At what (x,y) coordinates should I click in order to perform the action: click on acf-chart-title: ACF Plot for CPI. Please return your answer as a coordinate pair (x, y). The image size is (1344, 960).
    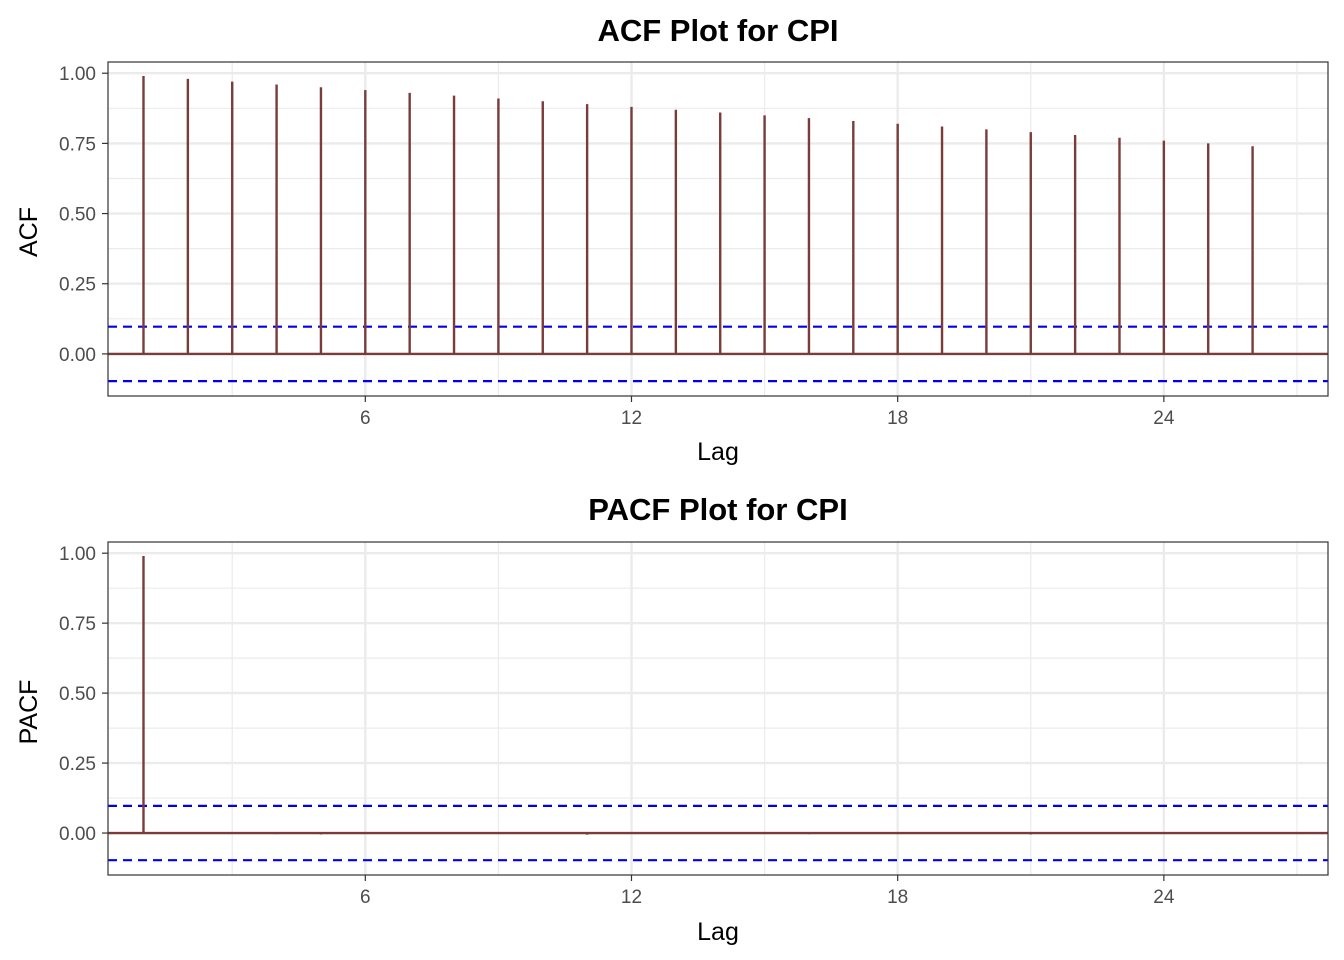
    Looking at the image, I should click on (717, 30).